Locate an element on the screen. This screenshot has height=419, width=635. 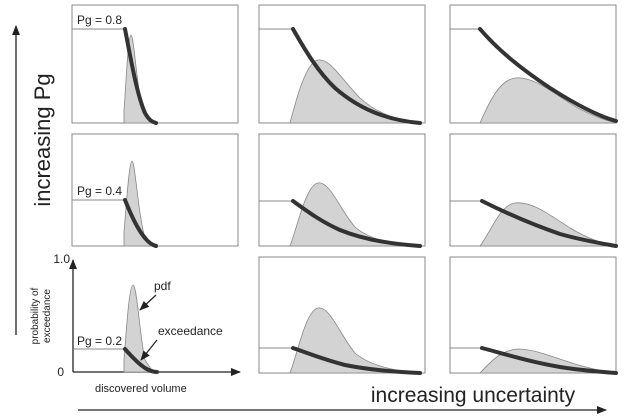
pdf-annotation: pdf is located at coordinates (162, 286).